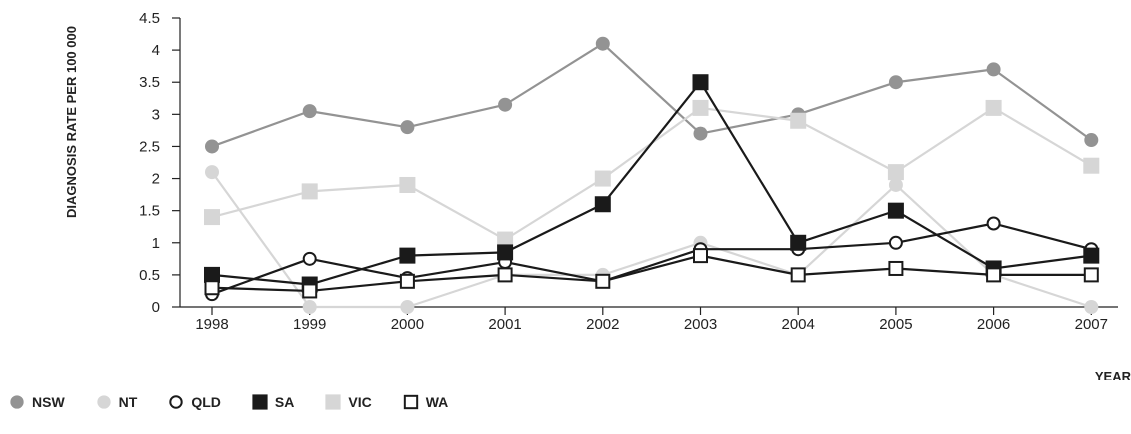  I want to click on legend-item-qld: QLD, so click(194, 402).